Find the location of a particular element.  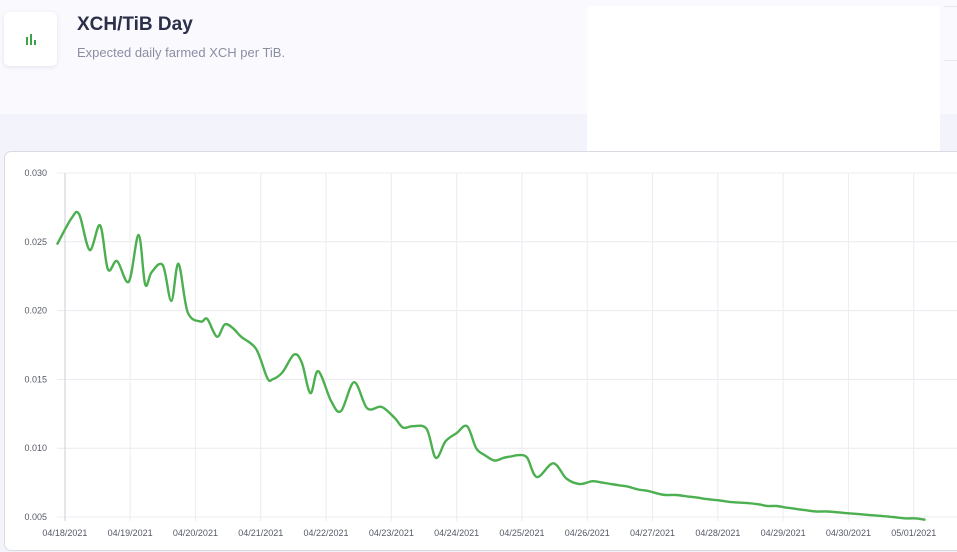

x-tick-label: 04/23/2021 is located at coordinates (391, 533).